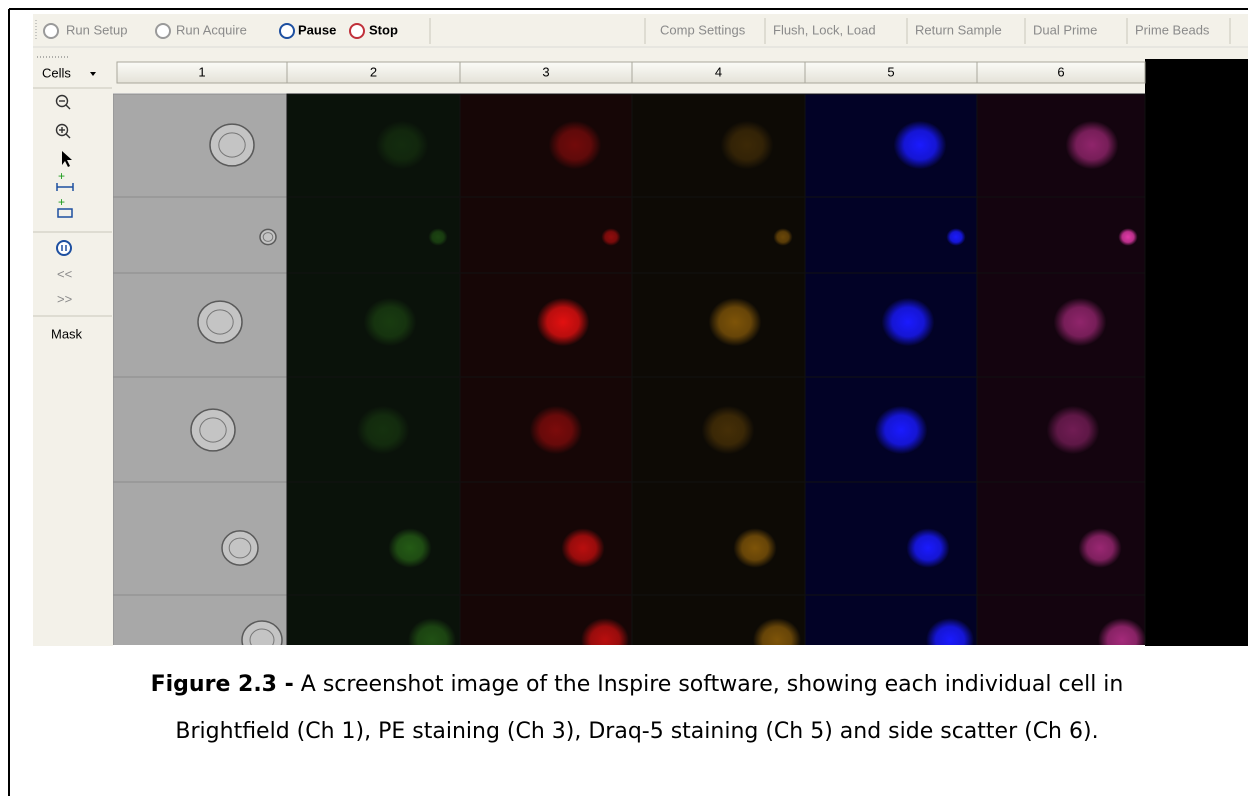  What do you see at coordinates (383, 29) in the screenshot?
I see `toolbar-button: Stop` at bounding box center [383, 29].